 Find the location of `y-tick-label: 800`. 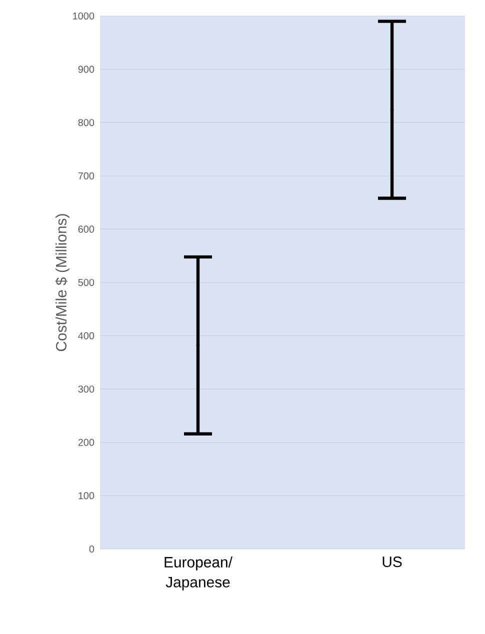

y-tick-label: 800 is located at coordinates (86, 122).